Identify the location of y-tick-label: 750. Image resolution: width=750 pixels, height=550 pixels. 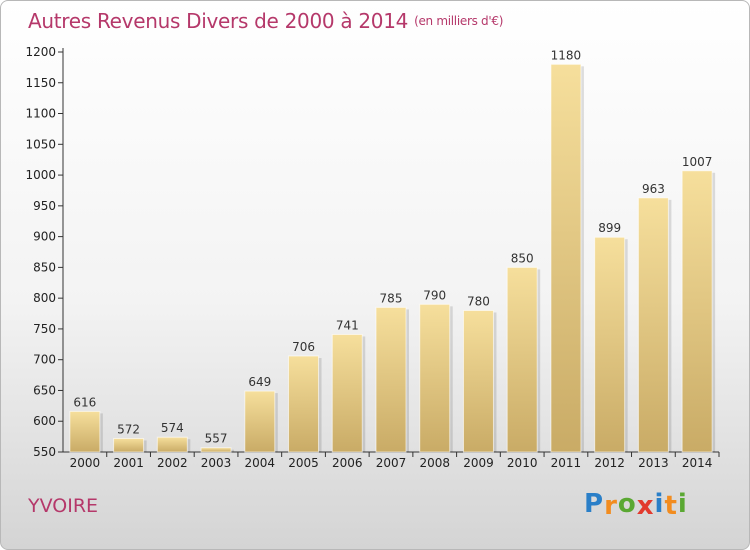
(44, 329).